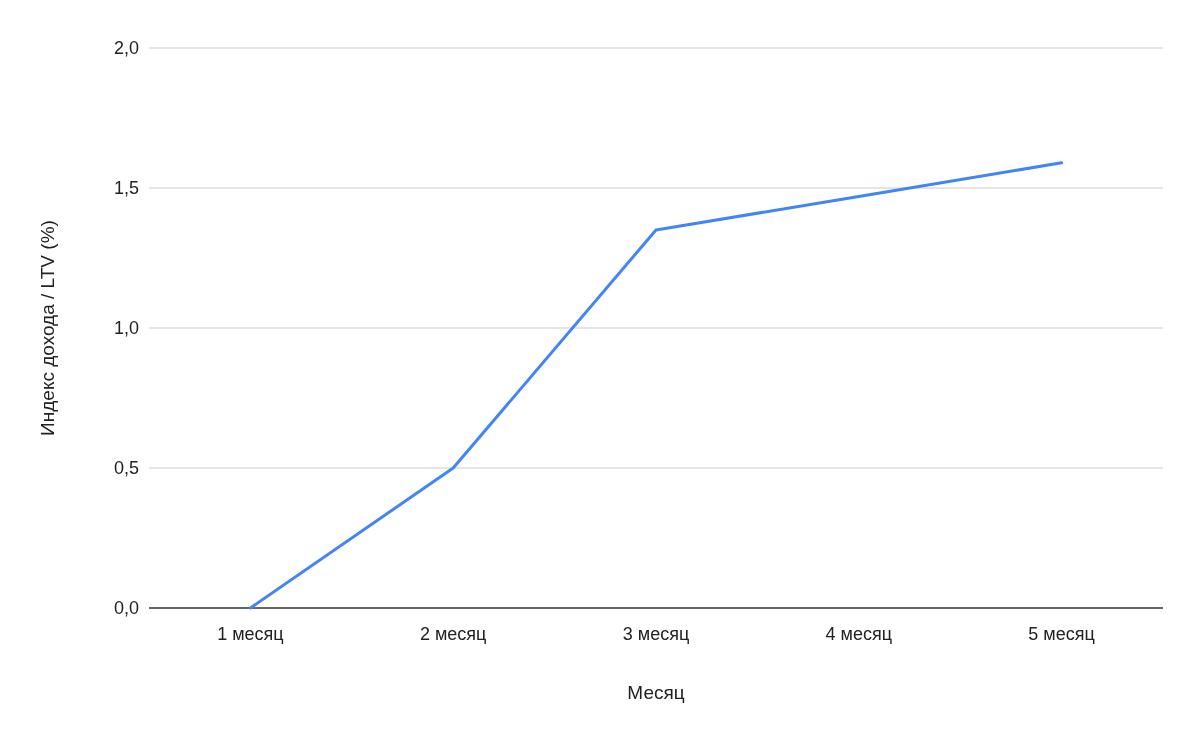 This screenshot has height=742, width=1200. What do you see at coordinates (126, 468) in the screenshot?
I see `y-tick-label: 0,5` at bounding box center [126, 468].